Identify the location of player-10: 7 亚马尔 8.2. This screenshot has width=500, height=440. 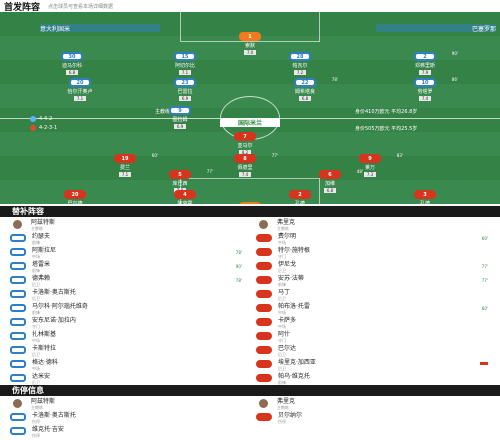
(245, 144).